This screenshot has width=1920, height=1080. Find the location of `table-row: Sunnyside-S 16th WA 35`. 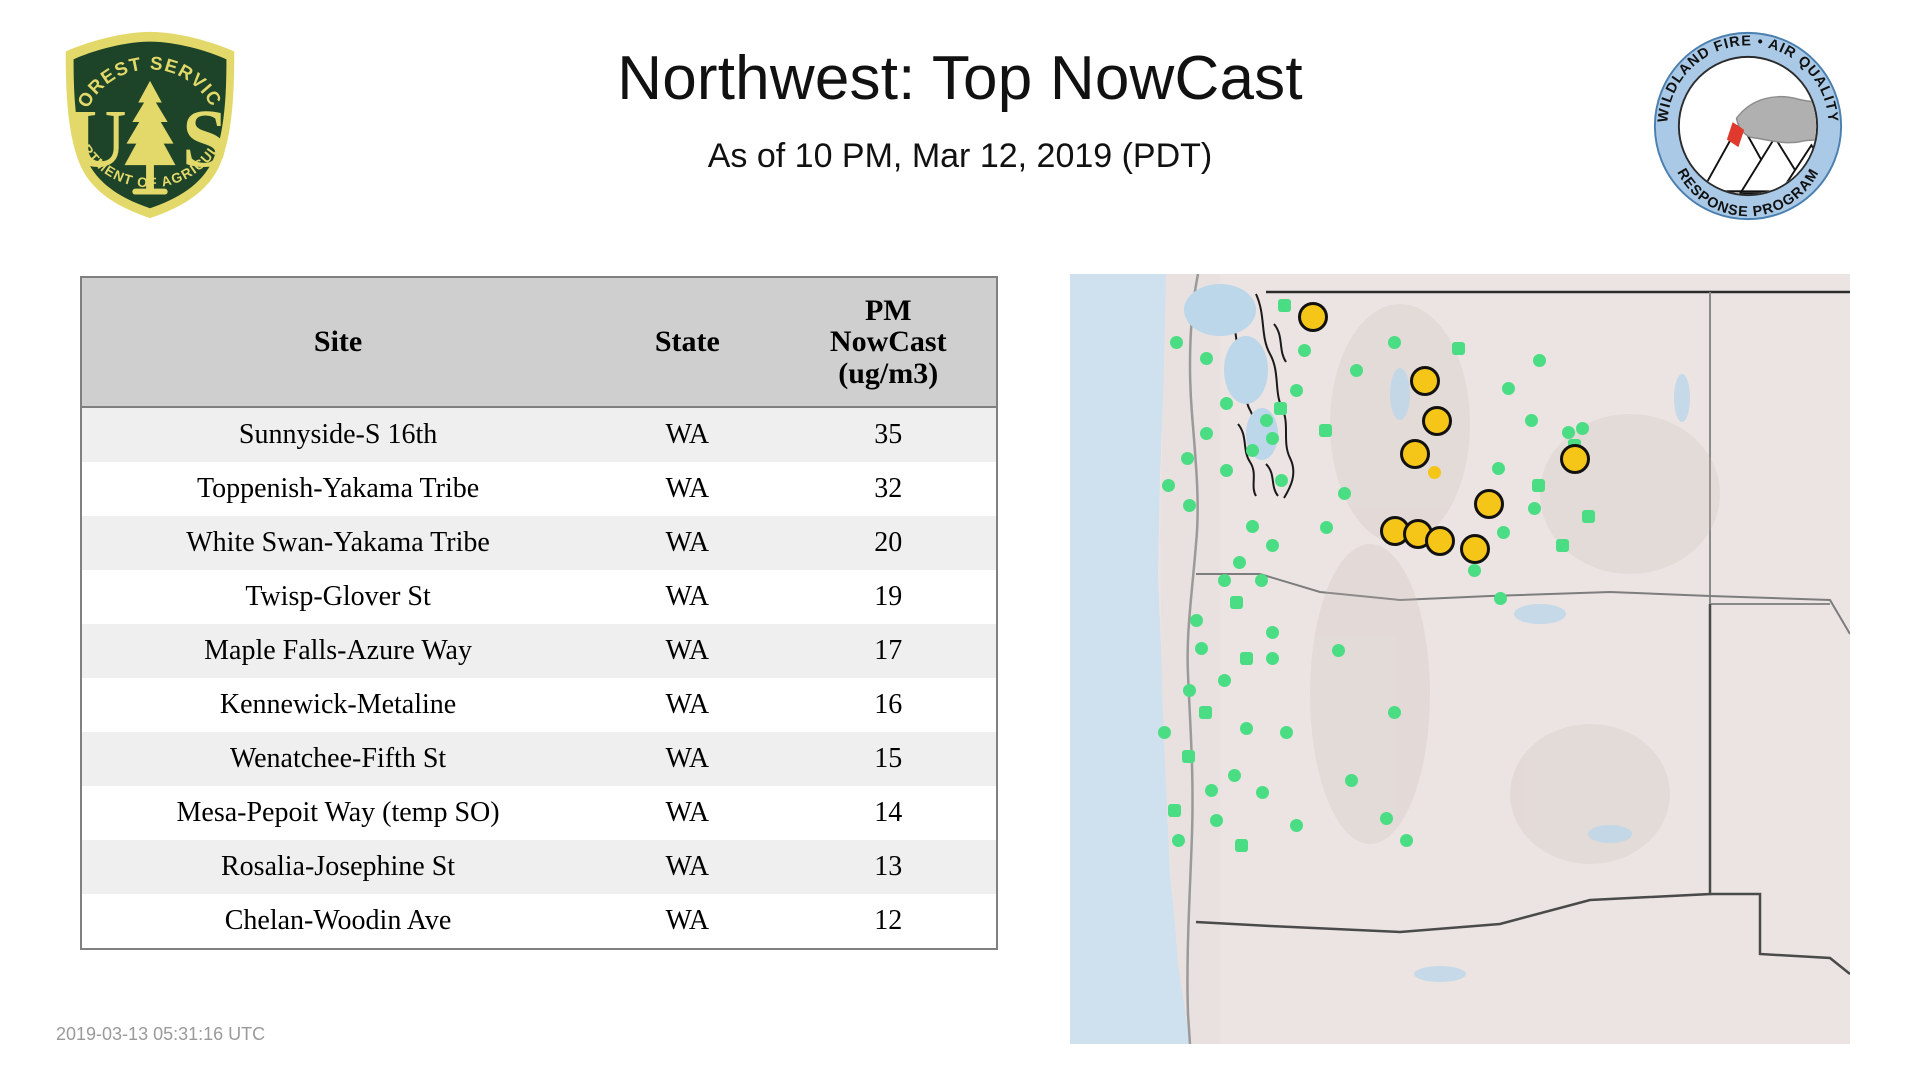

table-row: Sunnyside-S 16th WA 35 is located at coordinates (539, 434).